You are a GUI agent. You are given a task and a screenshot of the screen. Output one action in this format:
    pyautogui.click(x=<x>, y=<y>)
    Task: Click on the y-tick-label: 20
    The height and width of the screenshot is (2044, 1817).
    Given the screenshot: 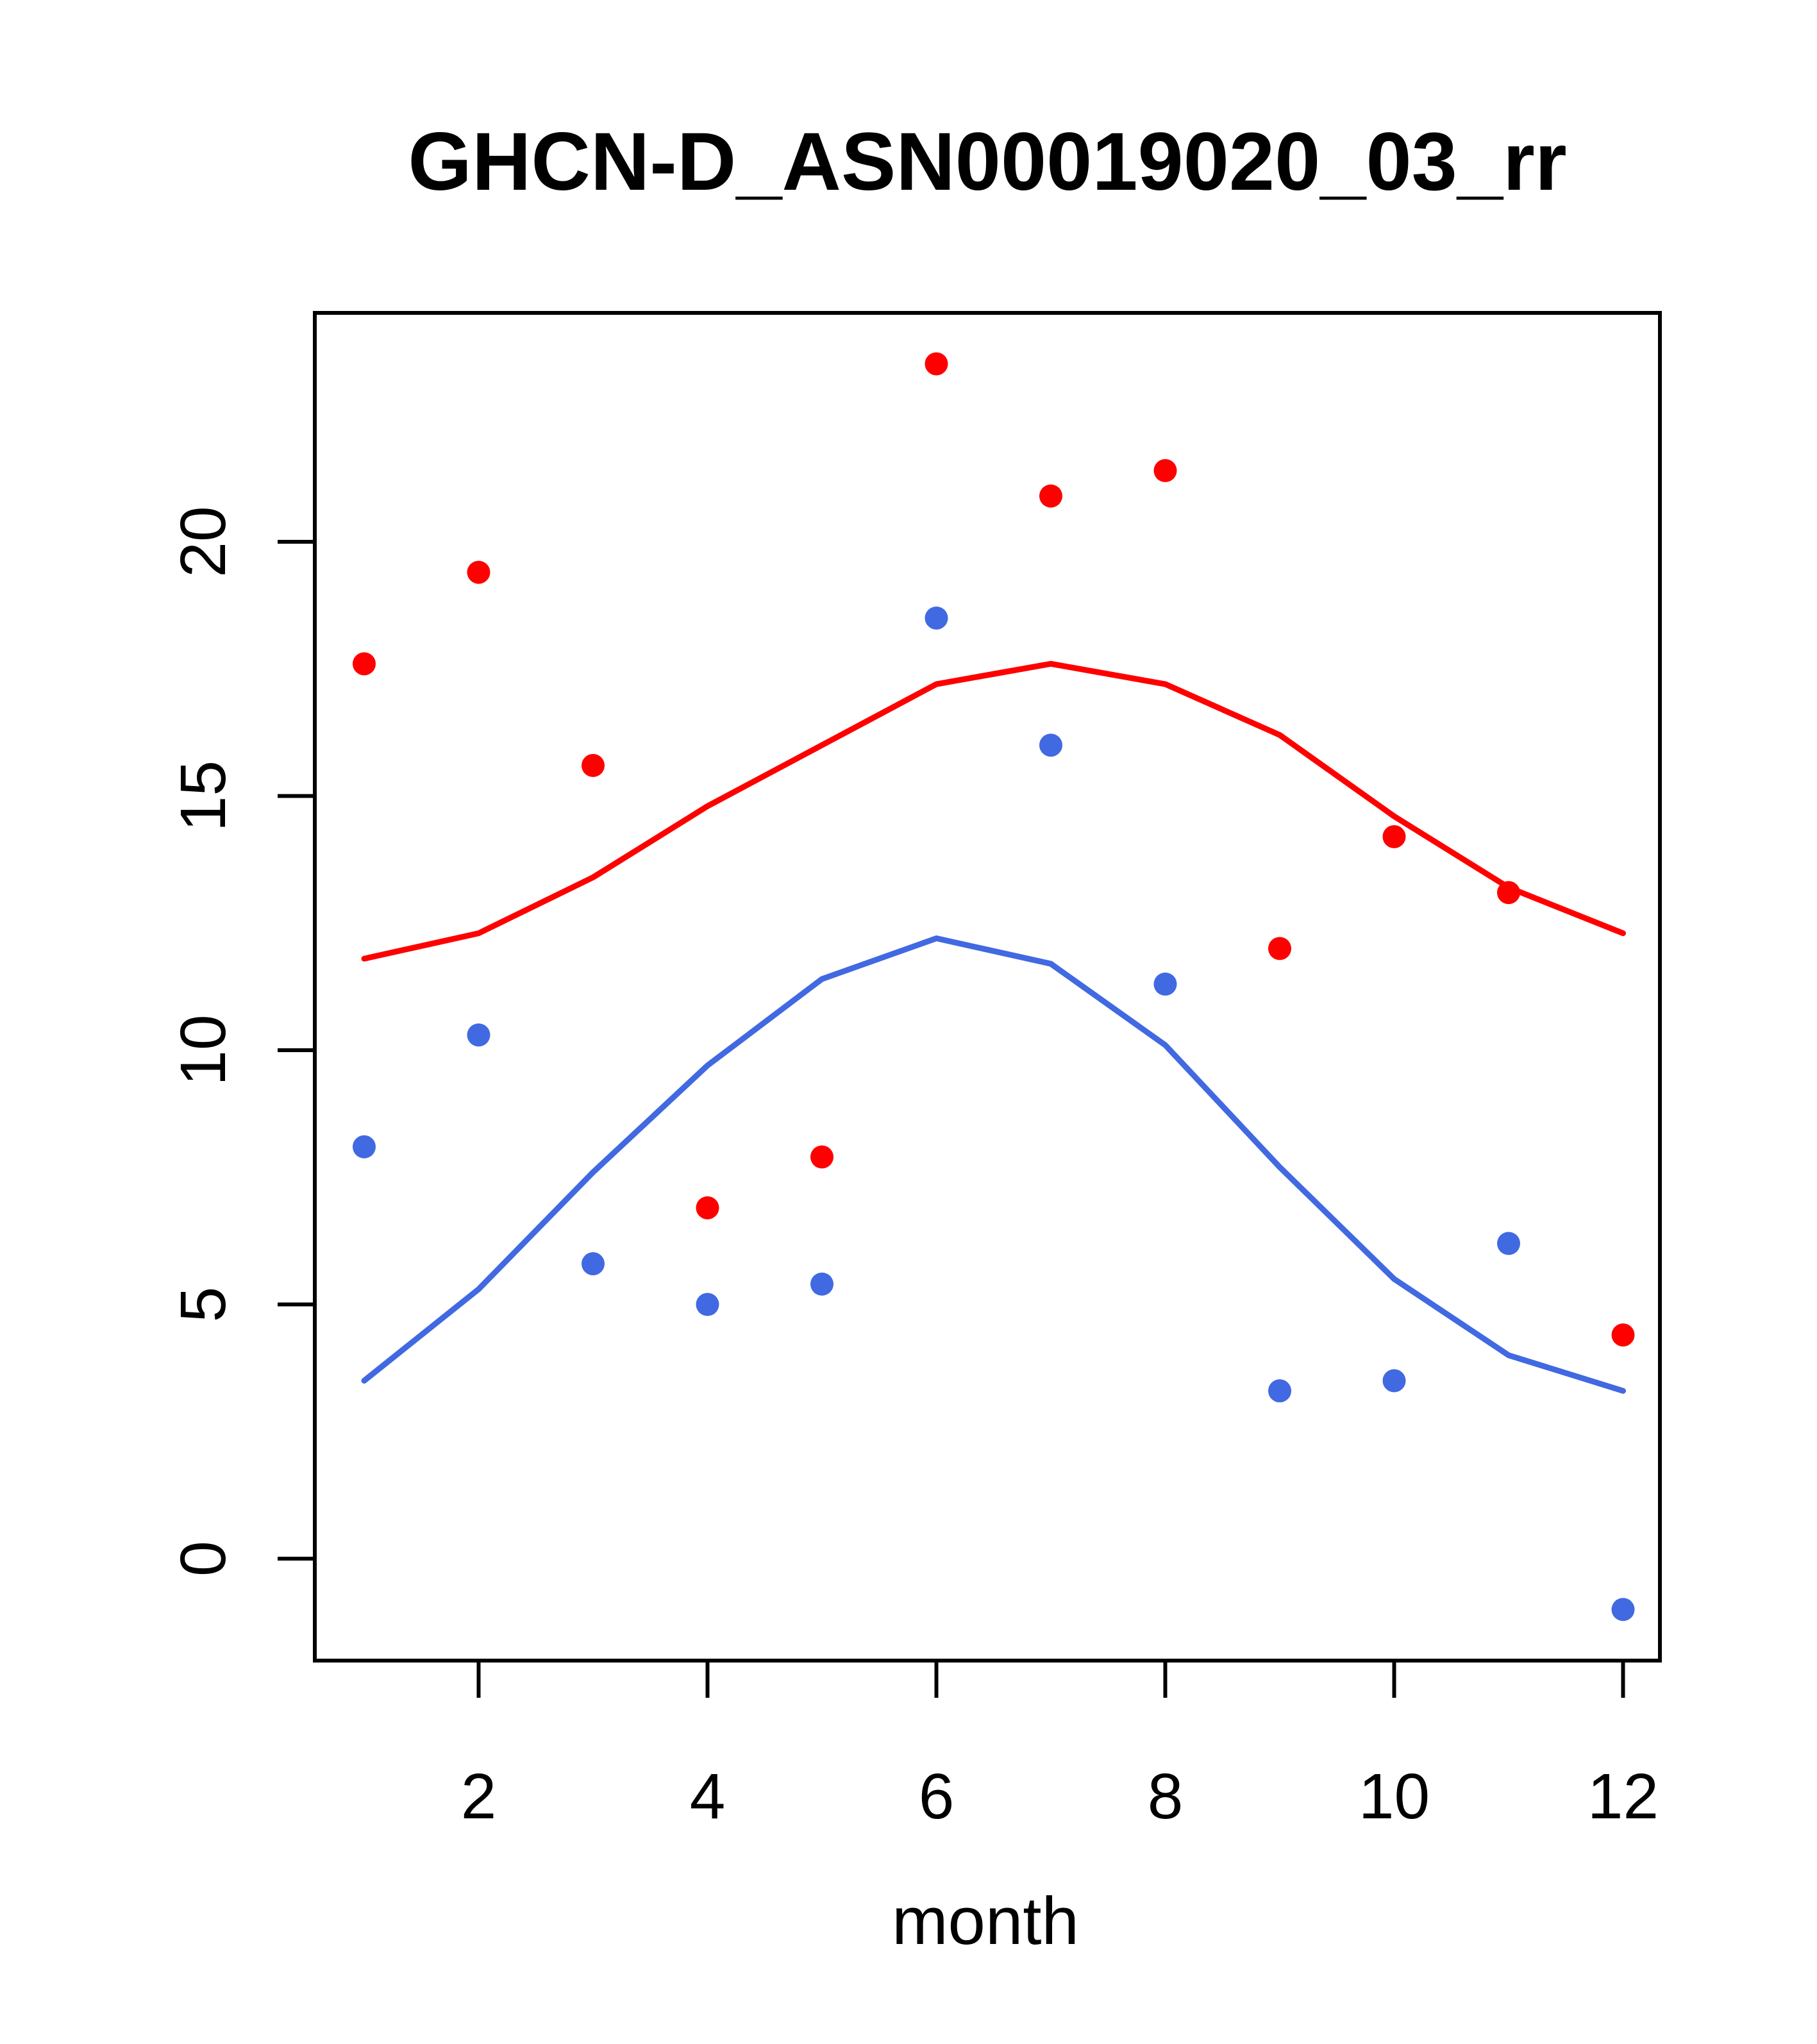 What is the action you would take?
    pyautogui.click(x=203, y=541)
    